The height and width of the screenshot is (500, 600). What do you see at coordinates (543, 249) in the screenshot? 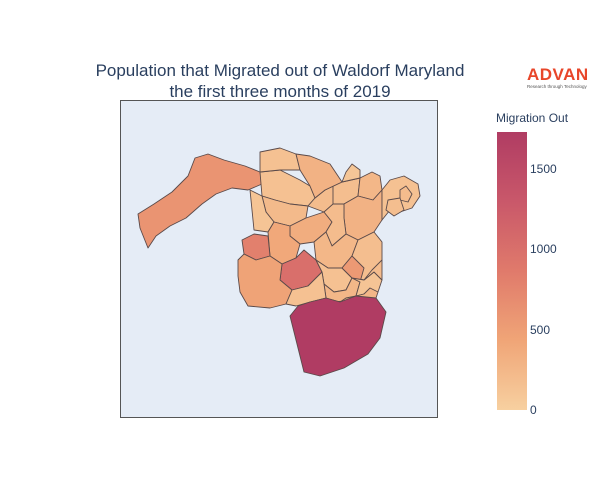
I see `colorbar-tick-label: 1000` at bounding box center [543, 249].